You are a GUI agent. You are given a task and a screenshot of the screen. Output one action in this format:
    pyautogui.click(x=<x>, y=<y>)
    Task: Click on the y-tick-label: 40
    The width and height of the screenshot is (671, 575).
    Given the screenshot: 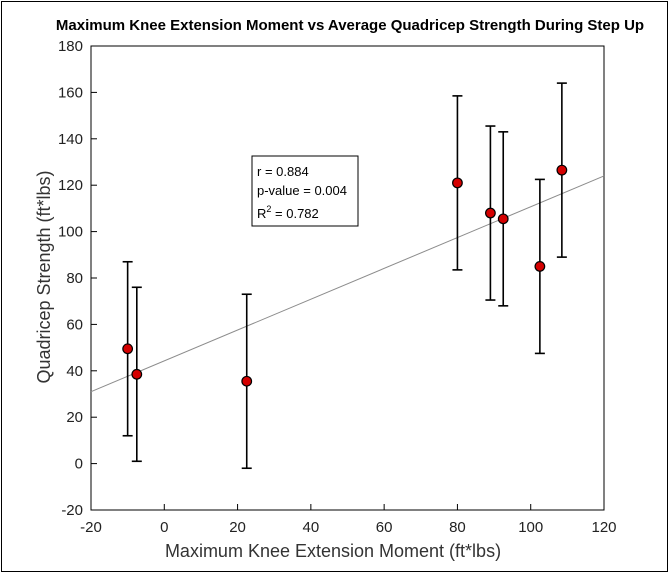 What is the action you would take?
    pyautogui.click(x=74, y=371)
    